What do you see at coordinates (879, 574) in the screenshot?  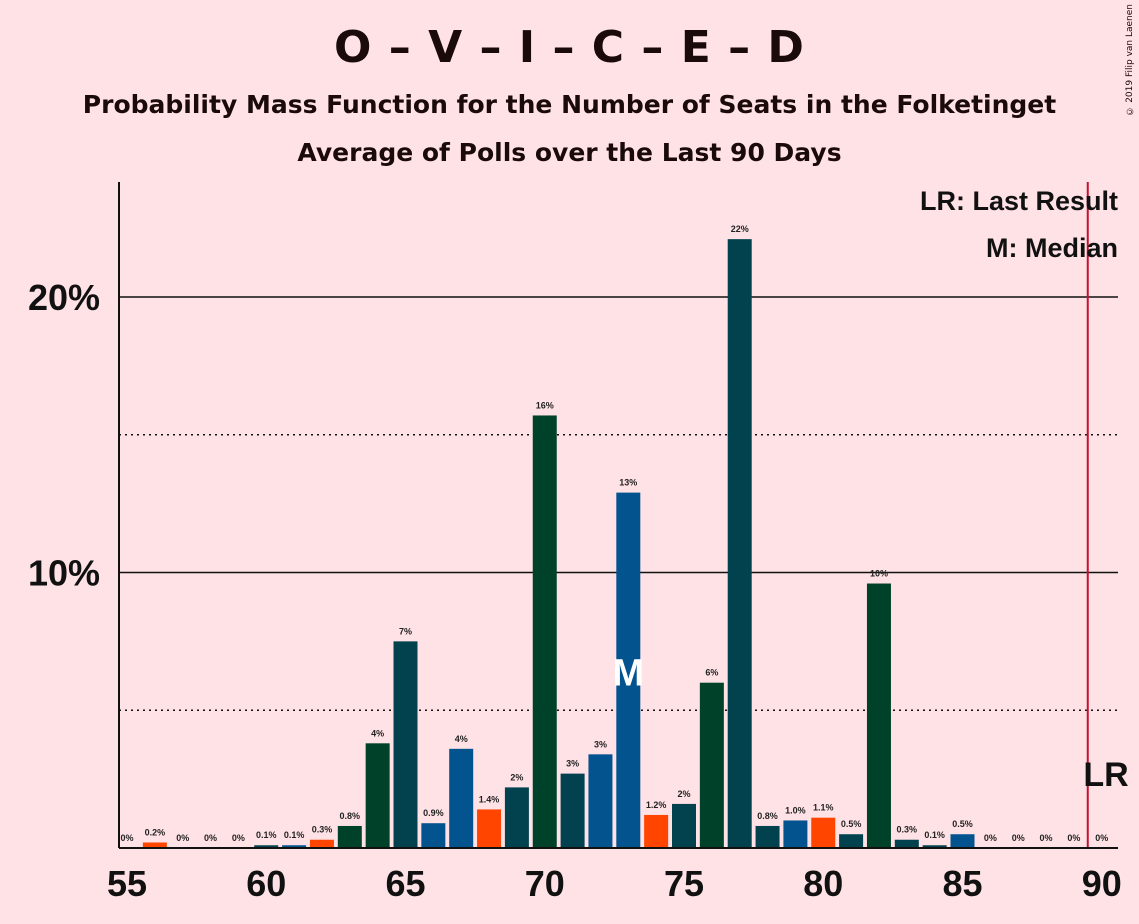 I see `data-label: 10%` at bounding box center [879, 574].